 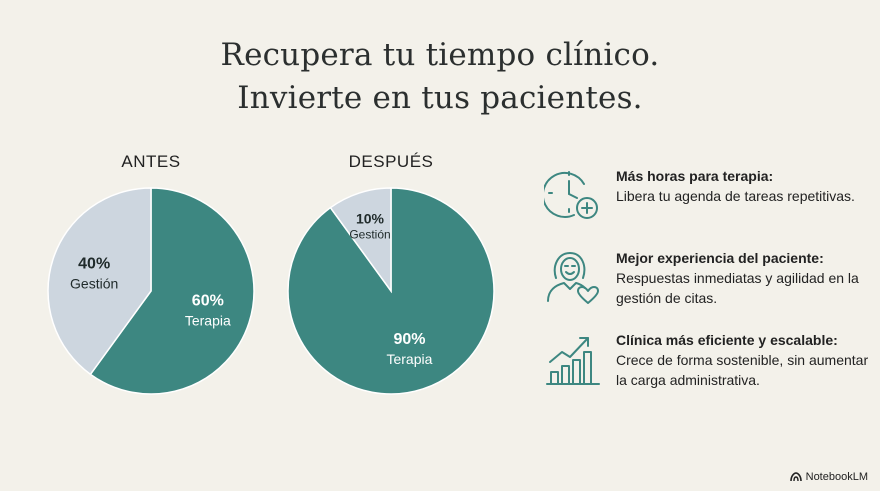 I want to click on growth-chart-icon, so click(x=573, y=361).